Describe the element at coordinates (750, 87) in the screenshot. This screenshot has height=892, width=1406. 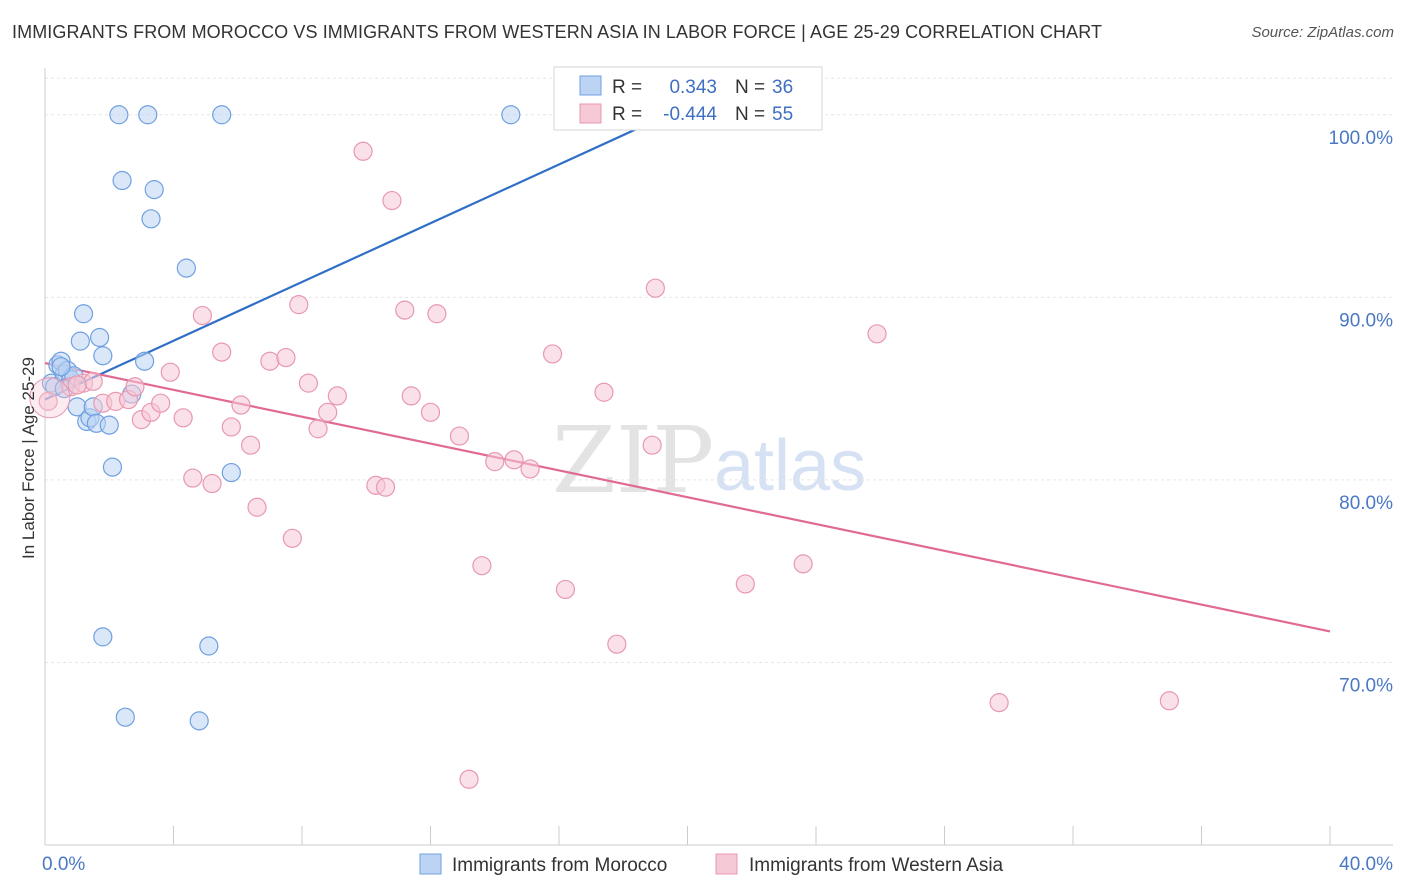
I see `stats-n-label-morocco: N =` at that location.